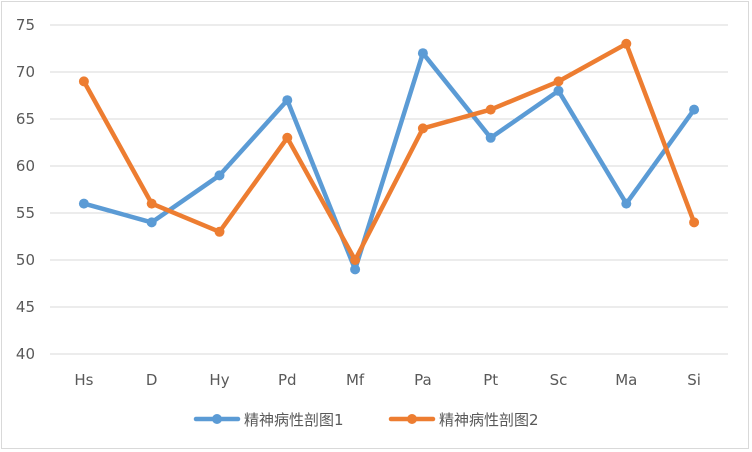 This screenshot has height=452, width=752. Describe the element at coordinates (489, 420) in the screenshot. I see `legend-label: 精神病性剖图2` at that location.